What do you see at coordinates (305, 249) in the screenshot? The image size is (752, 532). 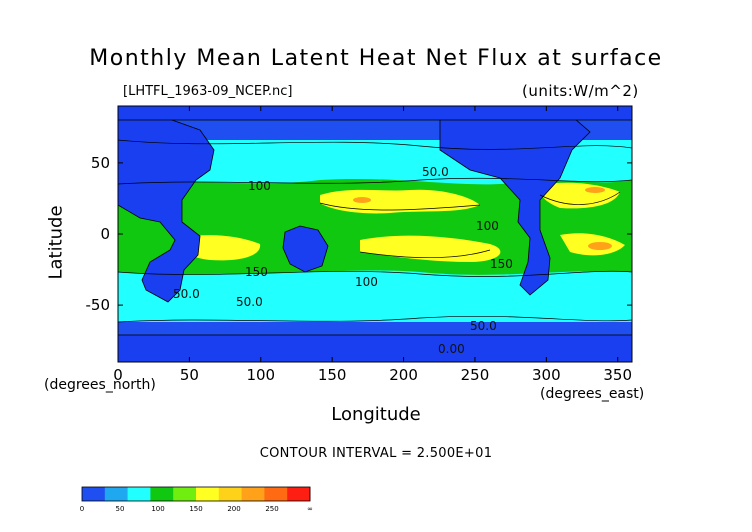 I see `land-australia` at bounding box center [305, 249].